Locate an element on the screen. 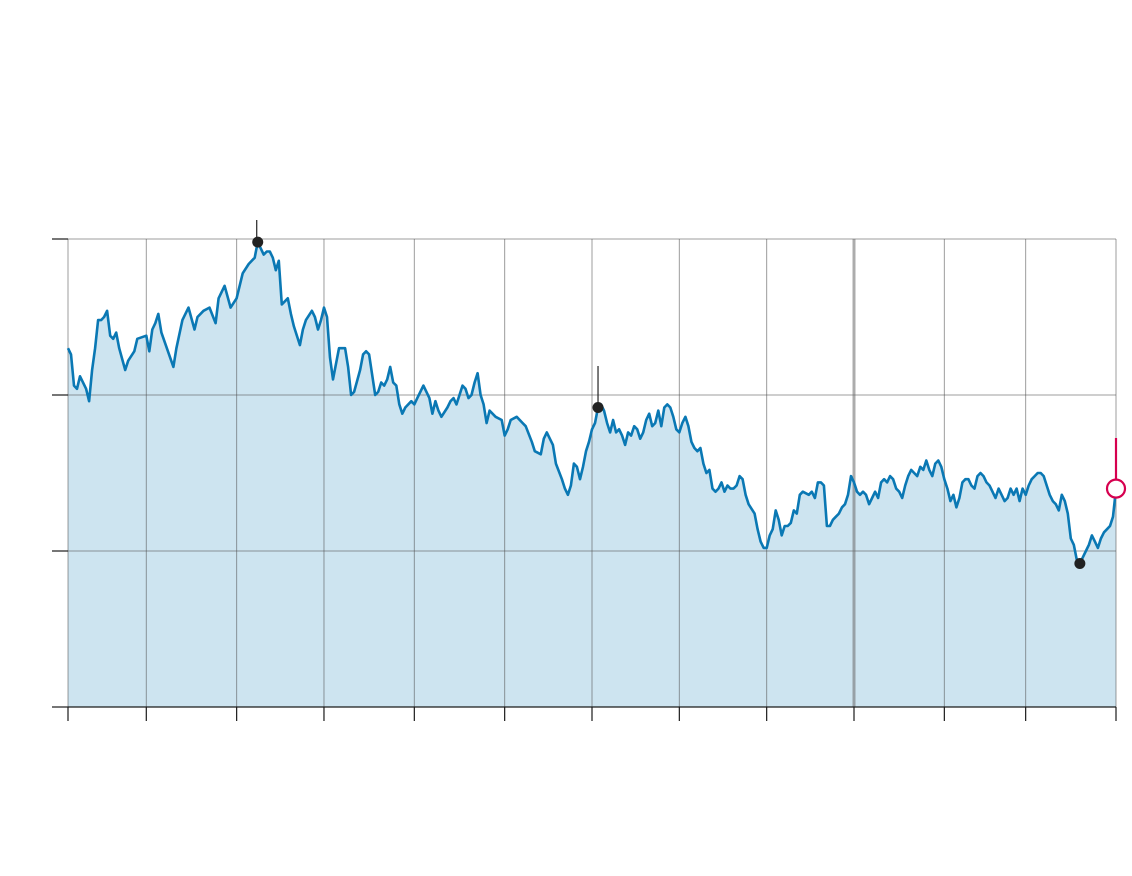  marker-mid is located at coordinates (598, 407).